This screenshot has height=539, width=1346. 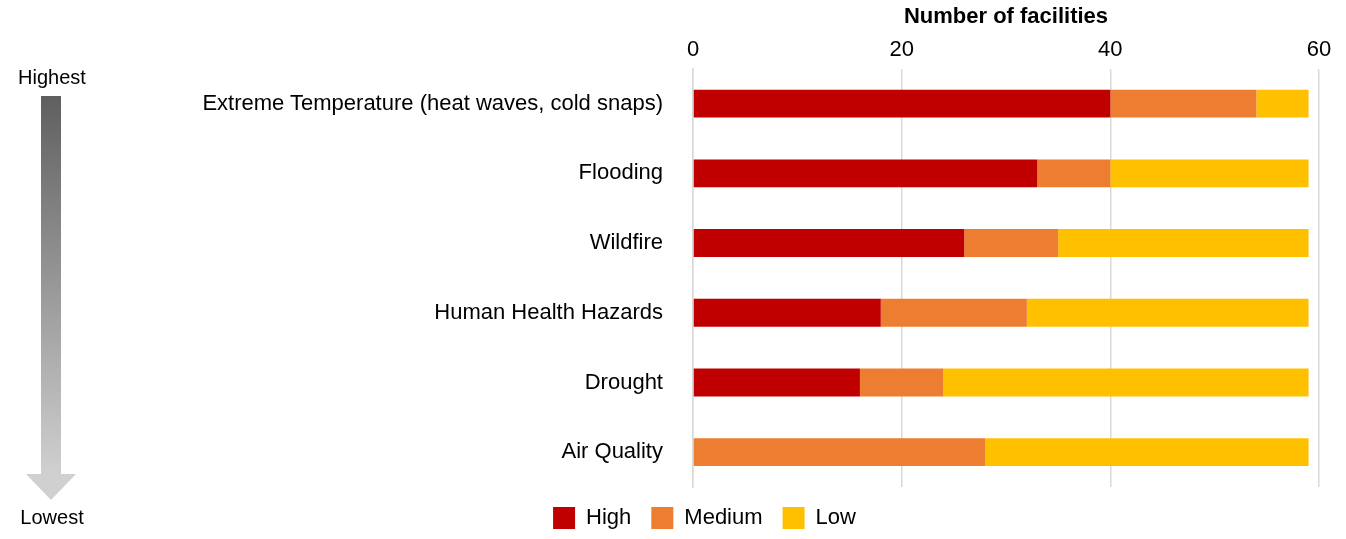 I want to click on y-tick-label: Flooding, so click(x=620, y=172).